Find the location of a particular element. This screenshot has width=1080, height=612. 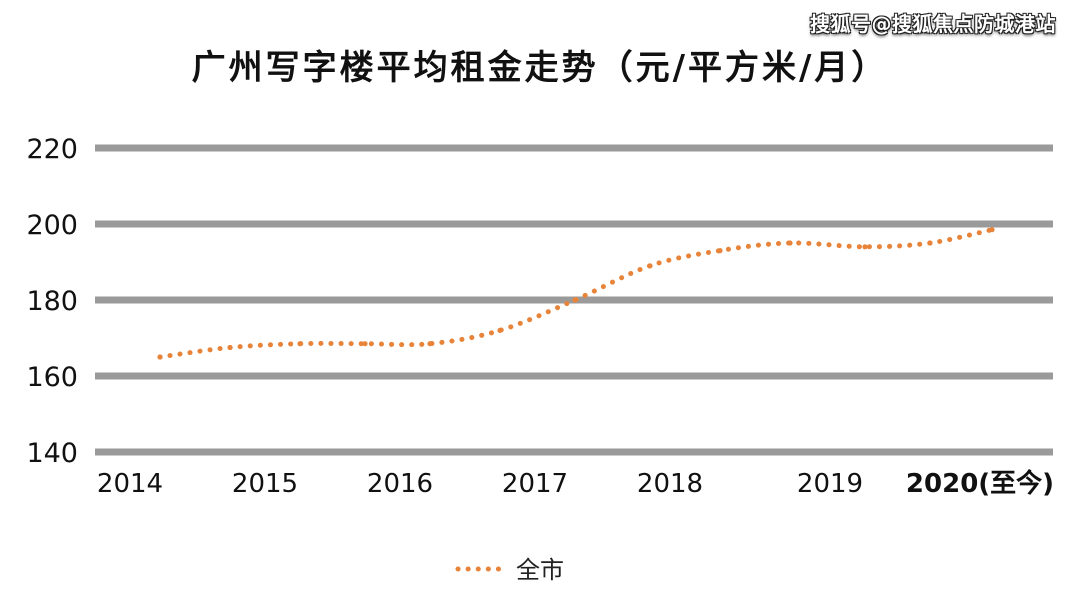

x-tick-label: 2020(至今) is located at coordinates (980, 483).